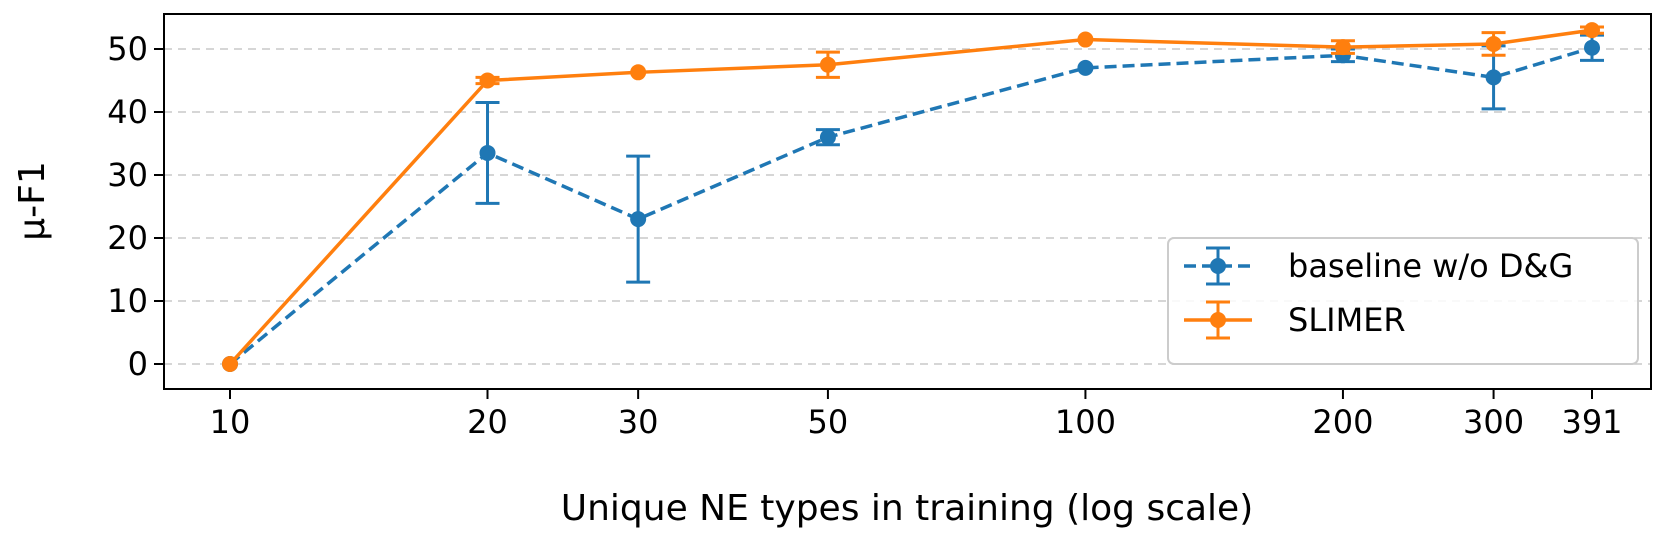 Image resolution: width=1660 pixels, height=544 pixels. I want to click on y-tick-label: 30, so click(127, 175).